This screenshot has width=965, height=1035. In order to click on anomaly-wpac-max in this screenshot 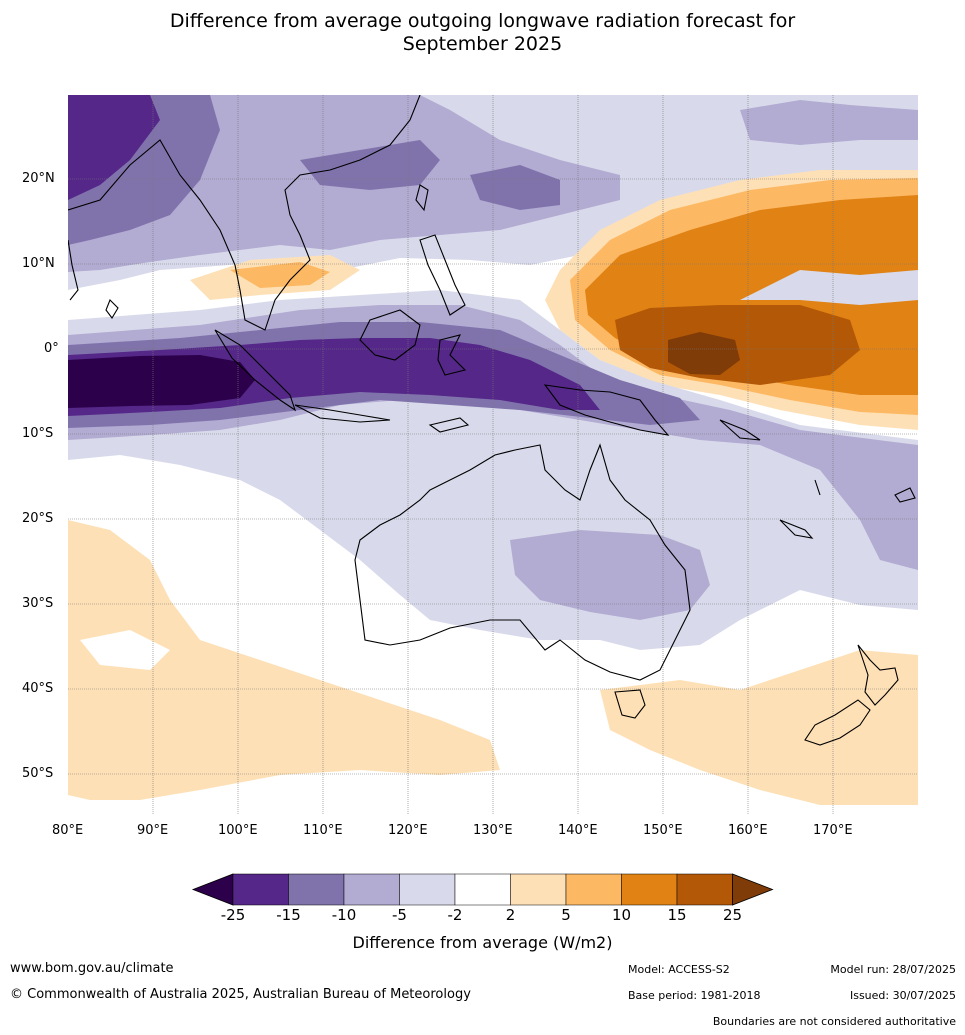, I will do `click(704, 353)`.